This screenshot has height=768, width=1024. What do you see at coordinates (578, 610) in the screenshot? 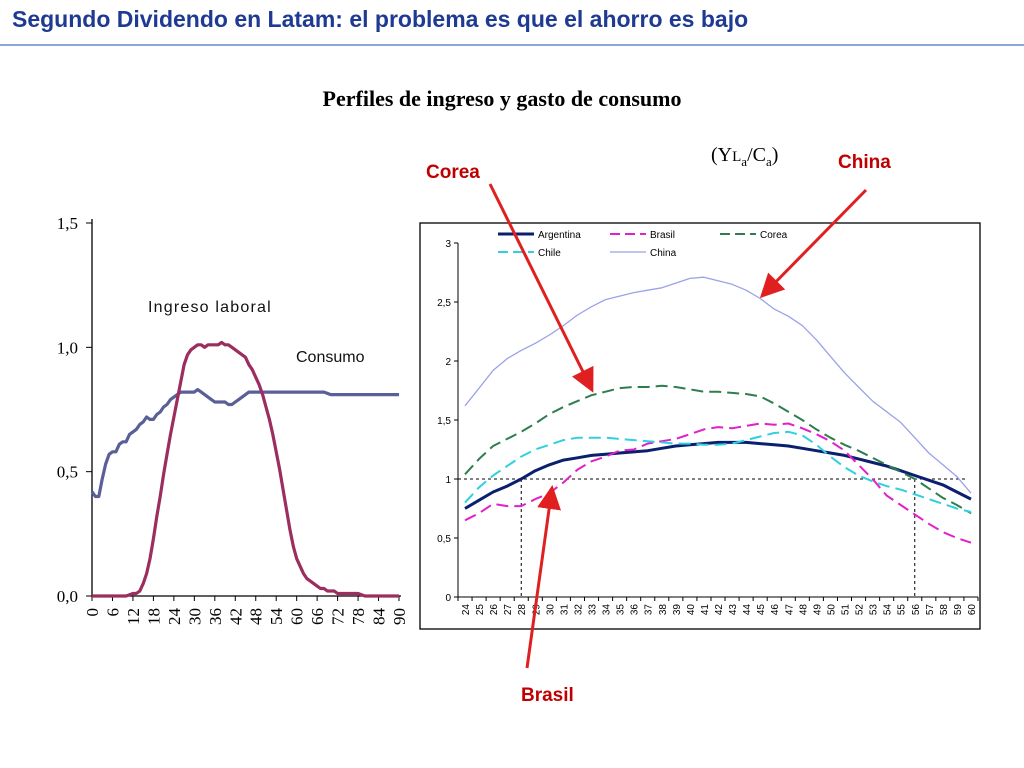
I see `right-x-tick-label: 32` at bounding box center [578, 610].